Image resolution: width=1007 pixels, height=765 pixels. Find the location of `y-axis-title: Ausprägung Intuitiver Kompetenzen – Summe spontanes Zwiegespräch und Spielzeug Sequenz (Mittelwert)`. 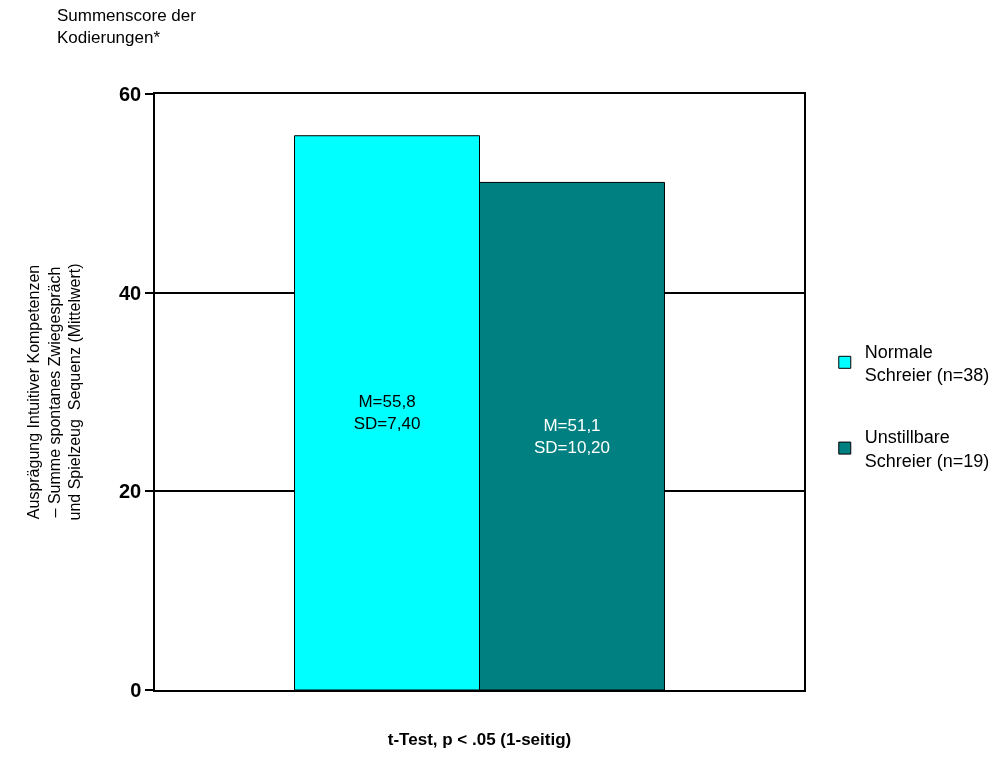

y-axis-title: Ausprägung Intuitiver Kompetenzen – Summe spontanes Zwiegespräch und Spielzeug Sequenz (Mittelwert) is located at coordinates (54, 392).